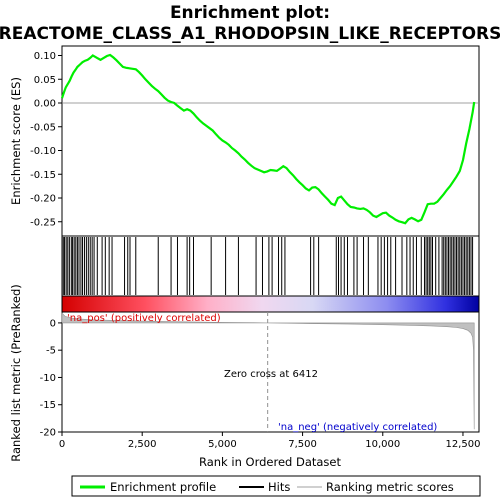  Describe the element at coordinates (390, 487) in the screenshot. I see `legend-ranking-metric-label: Ranking metric scores` at that location.